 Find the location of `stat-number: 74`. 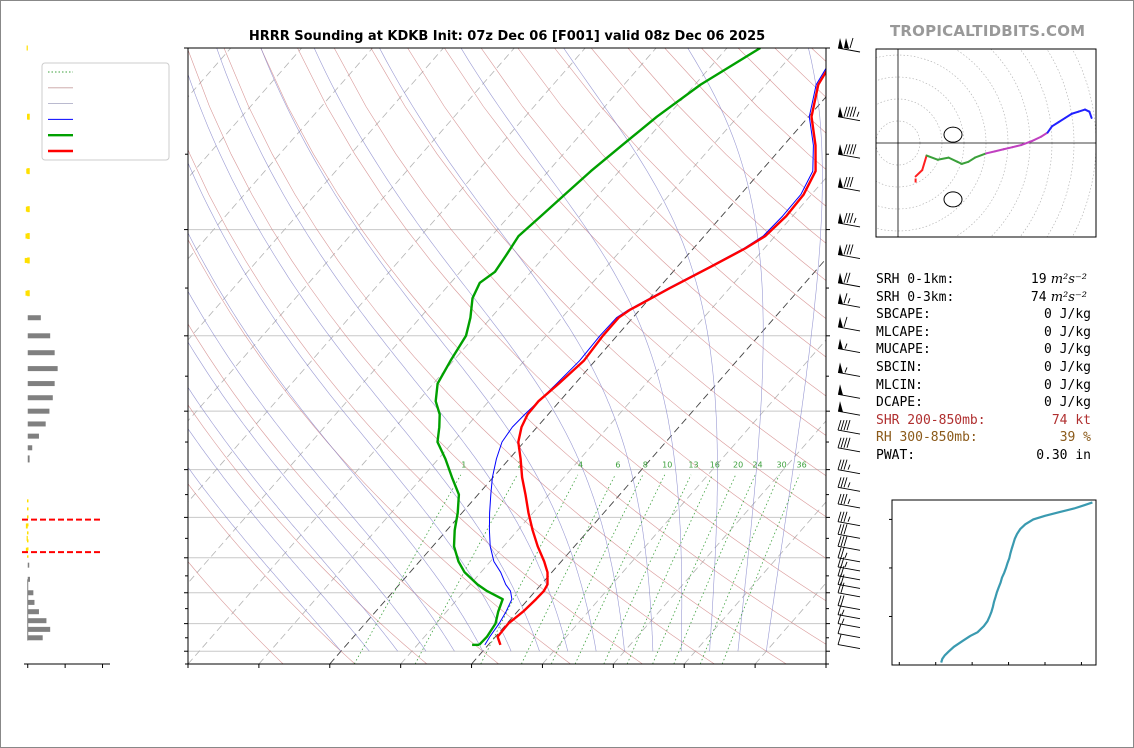

stat-number: 74 is located at coordinates (1038, 297).